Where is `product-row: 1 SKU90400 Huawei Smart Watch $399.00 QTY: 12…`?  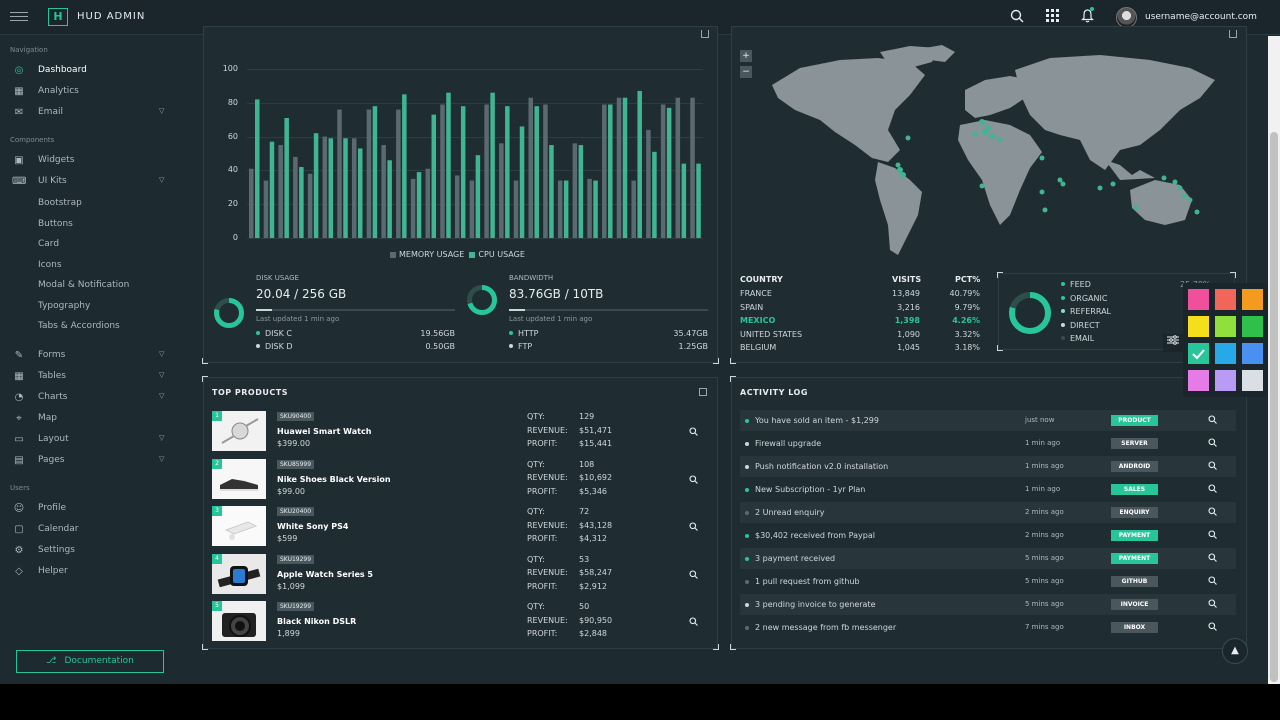
product-row: 1 SKU90400 Huawei Smart Watch $399.00 QTY: 12… is located at coordinates (462, 431).